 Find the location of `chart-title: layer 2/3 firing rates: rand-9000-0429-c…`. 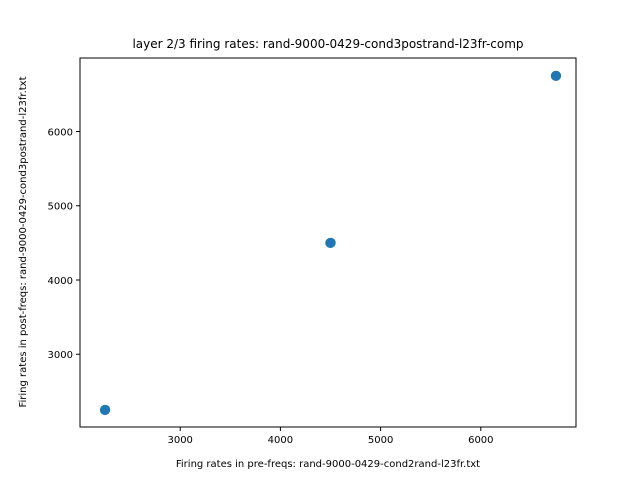

chart-title: layer 2/3 firing rates: rand-9000-0429-c… is located at coordinates (327, 44).